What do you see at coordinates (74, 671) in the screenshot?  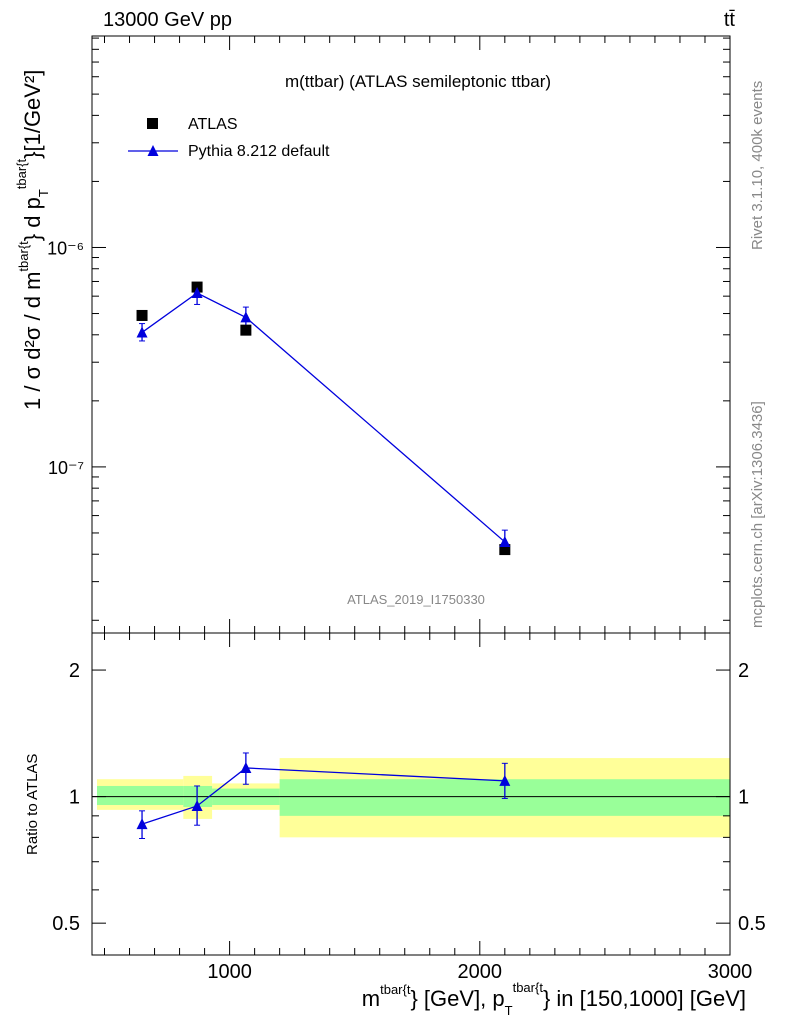 I see `ratio-tick-label-left: 2` at bounding box center [74, 671].